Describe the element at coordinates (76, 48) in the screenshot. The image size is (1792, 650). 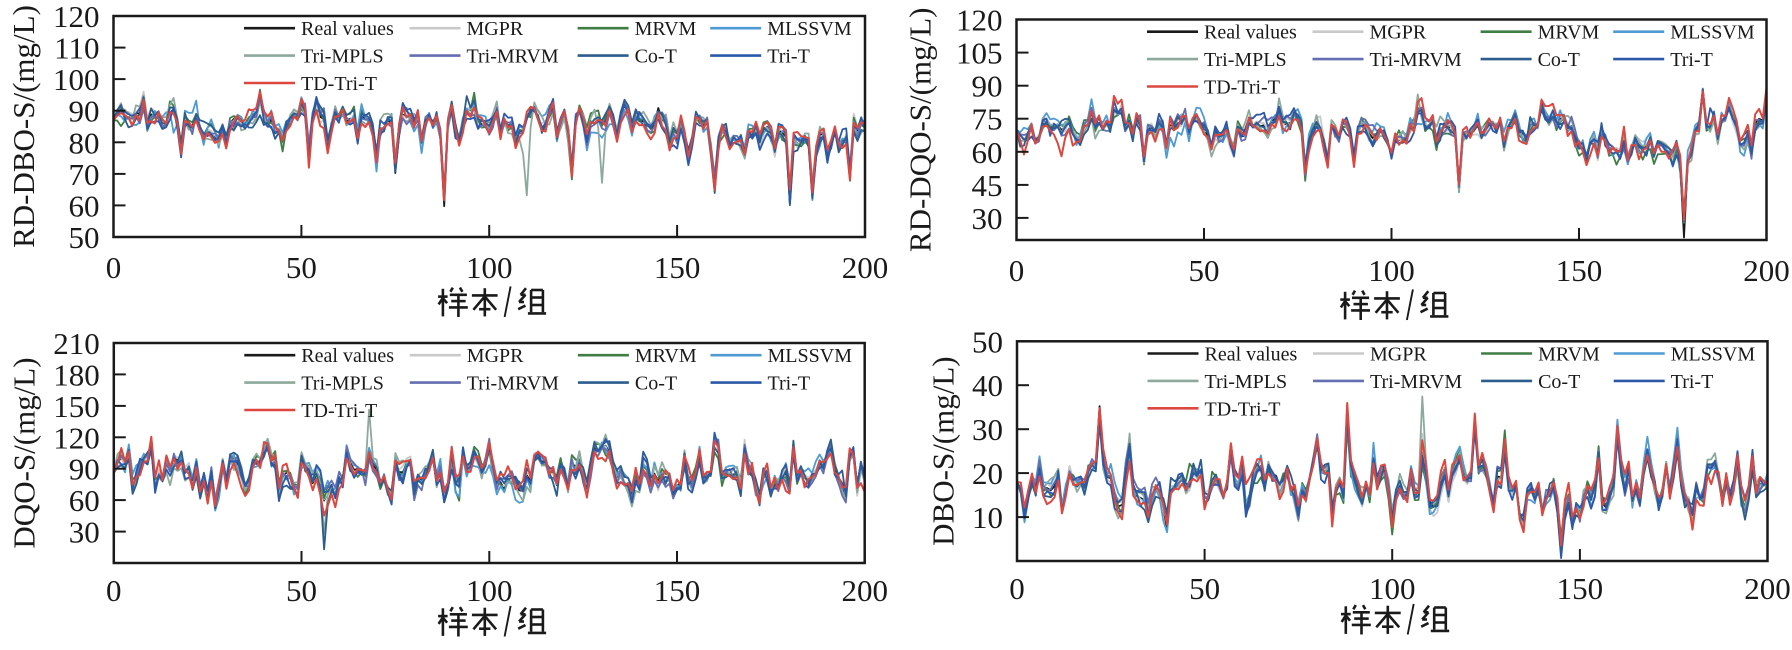
I see `svg-text: 110` at that location.